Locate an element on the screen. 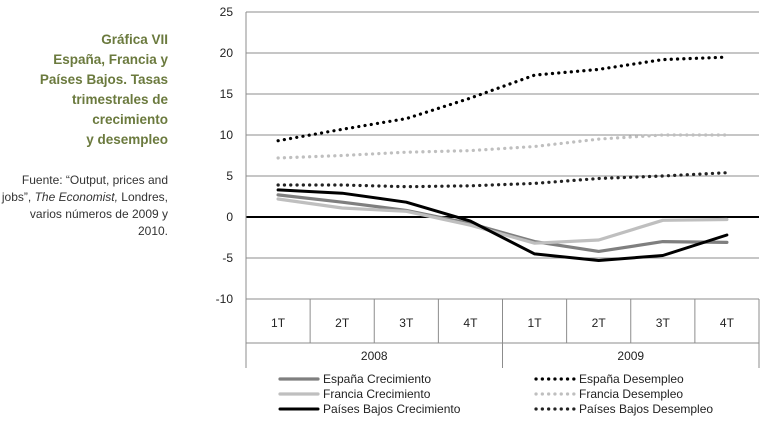 This screenshot has height=423, width=774. legend-label: Países Bajos Desempleo is located at coordinates (646, 409).